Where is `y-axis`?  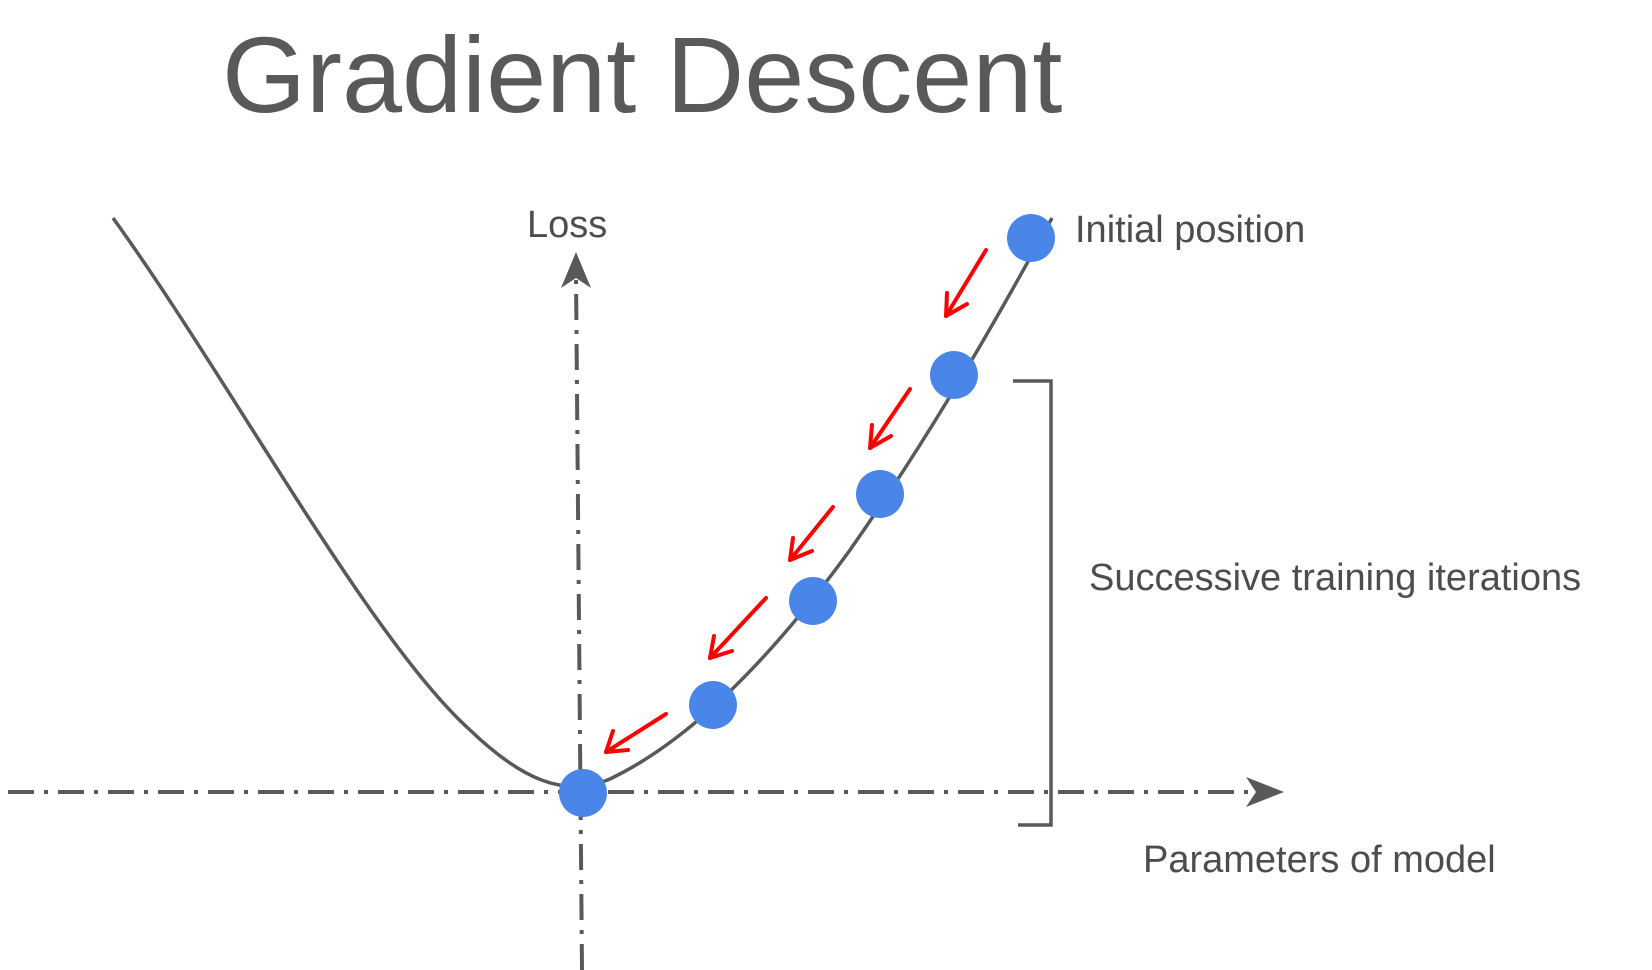
y-axis is located at coordinates (579, 622).